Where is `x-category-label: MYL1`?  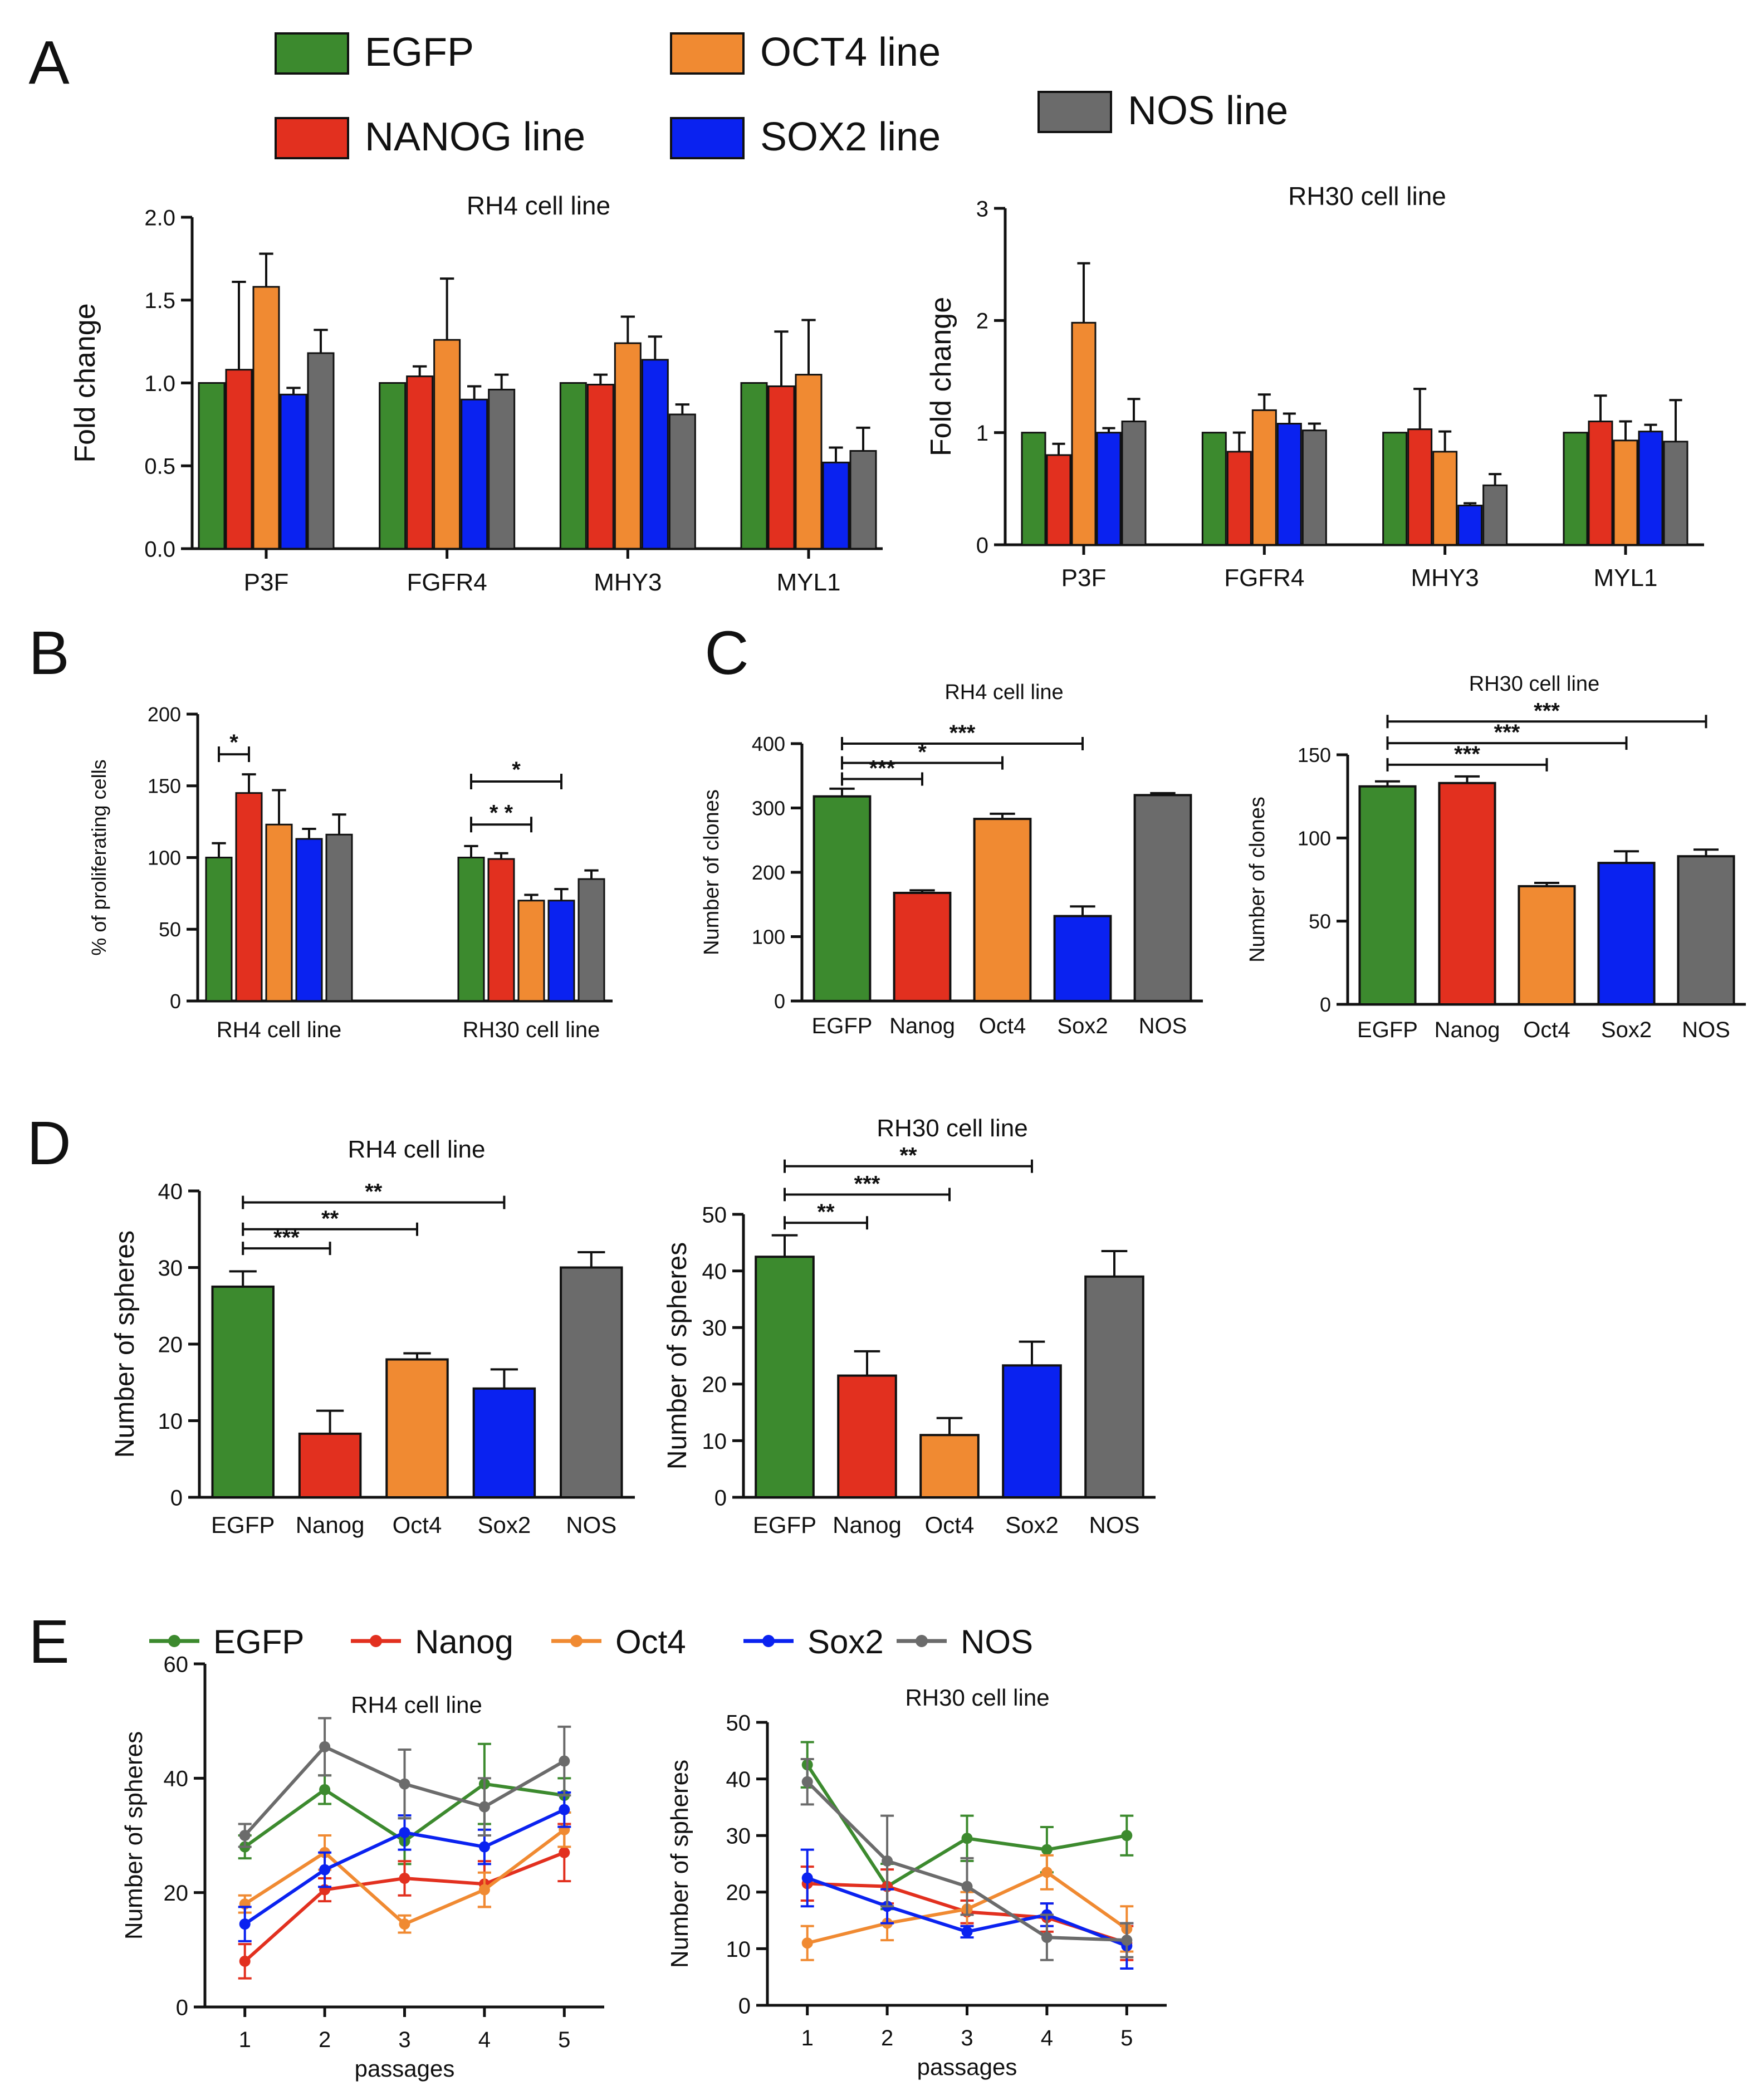 x-category-label: MYL1 is located at coordinates (1626, 578).